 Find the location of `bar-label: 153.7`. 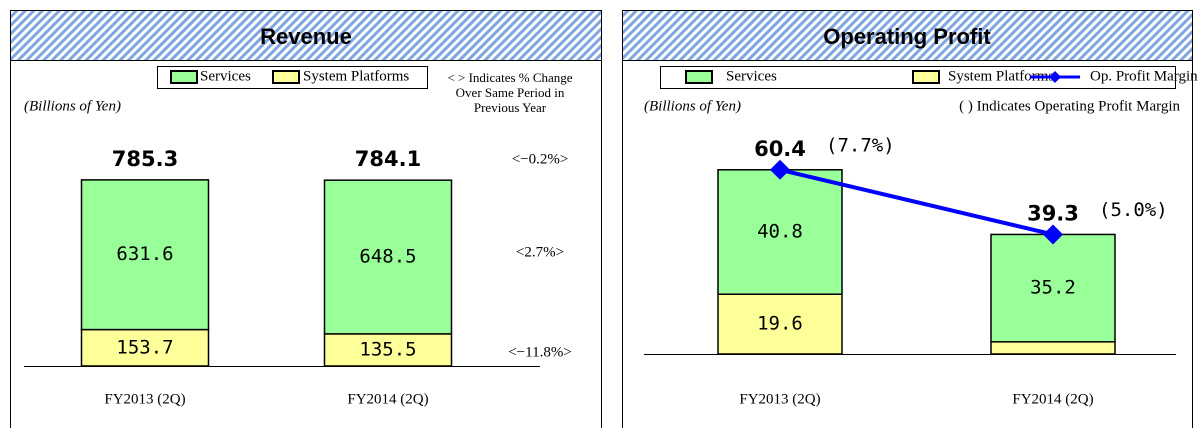

bar-label: 153.7 is located at coordinates (144, 347).